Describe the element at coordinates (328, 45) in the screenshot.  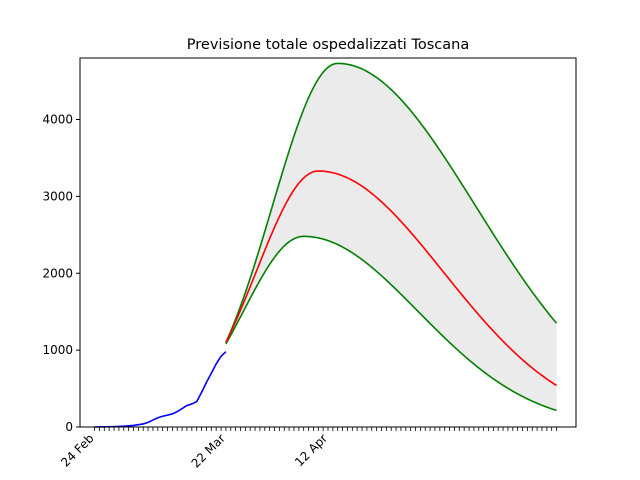
I see `chart-title: Previsione totale ospedalizzati Toscana` at that location.